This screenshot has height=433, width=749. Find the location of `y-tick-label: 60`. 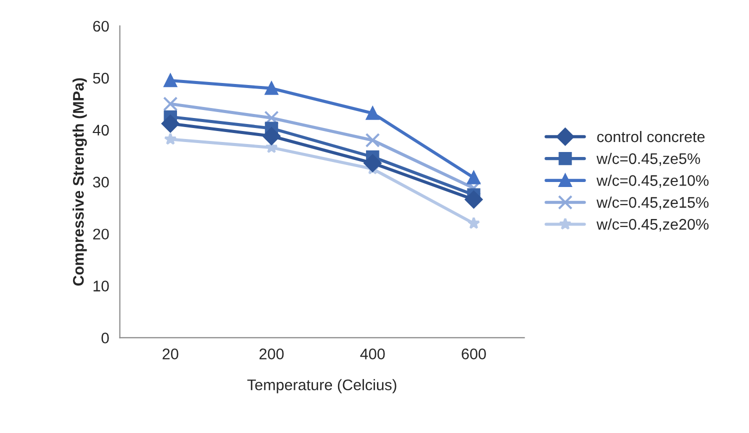

y-tick-label: 60 is located at coordinates (101, 26).